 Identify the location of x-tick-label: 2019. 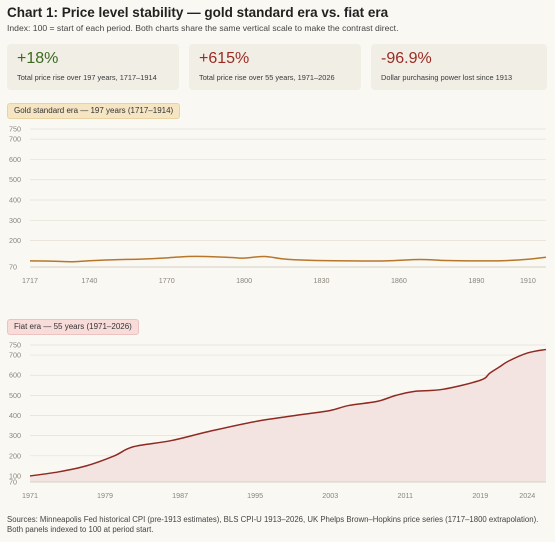
(480, 495).